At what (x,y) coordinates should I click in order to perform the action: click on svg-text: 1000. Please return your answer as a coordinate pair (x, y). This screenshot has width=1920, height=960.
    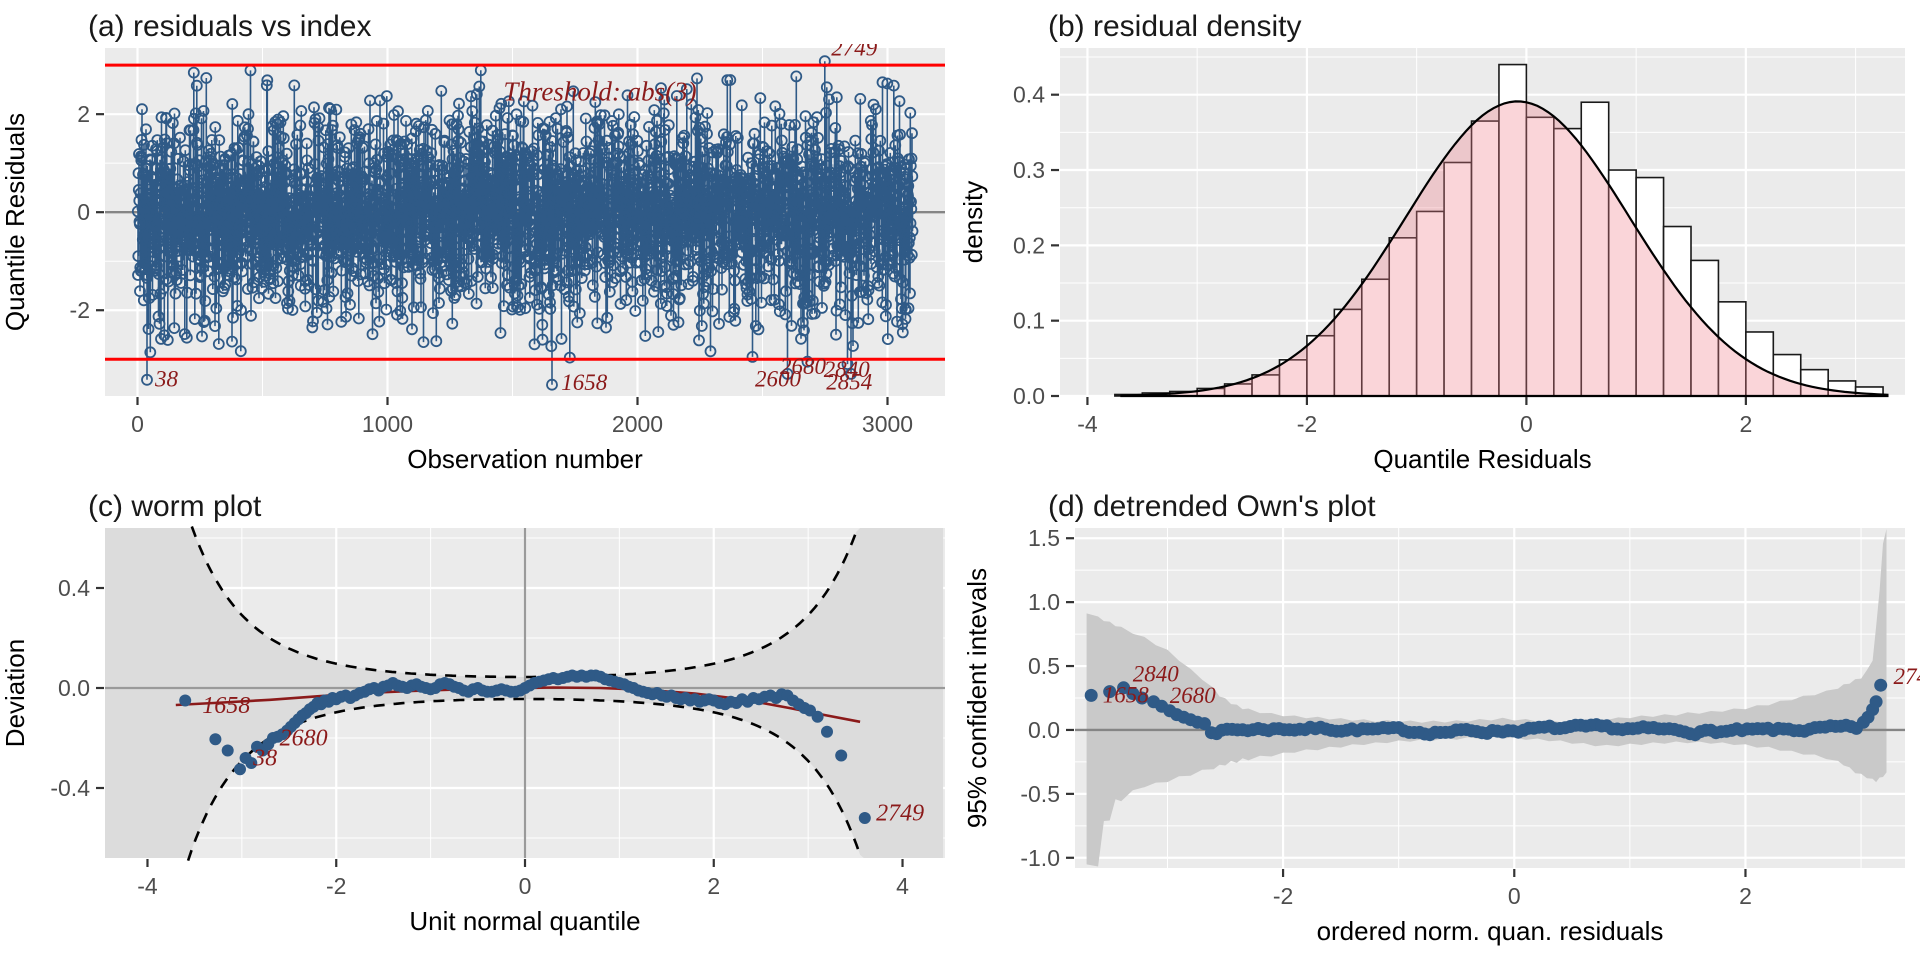
    Looking at the image, I should click on (387, 424).